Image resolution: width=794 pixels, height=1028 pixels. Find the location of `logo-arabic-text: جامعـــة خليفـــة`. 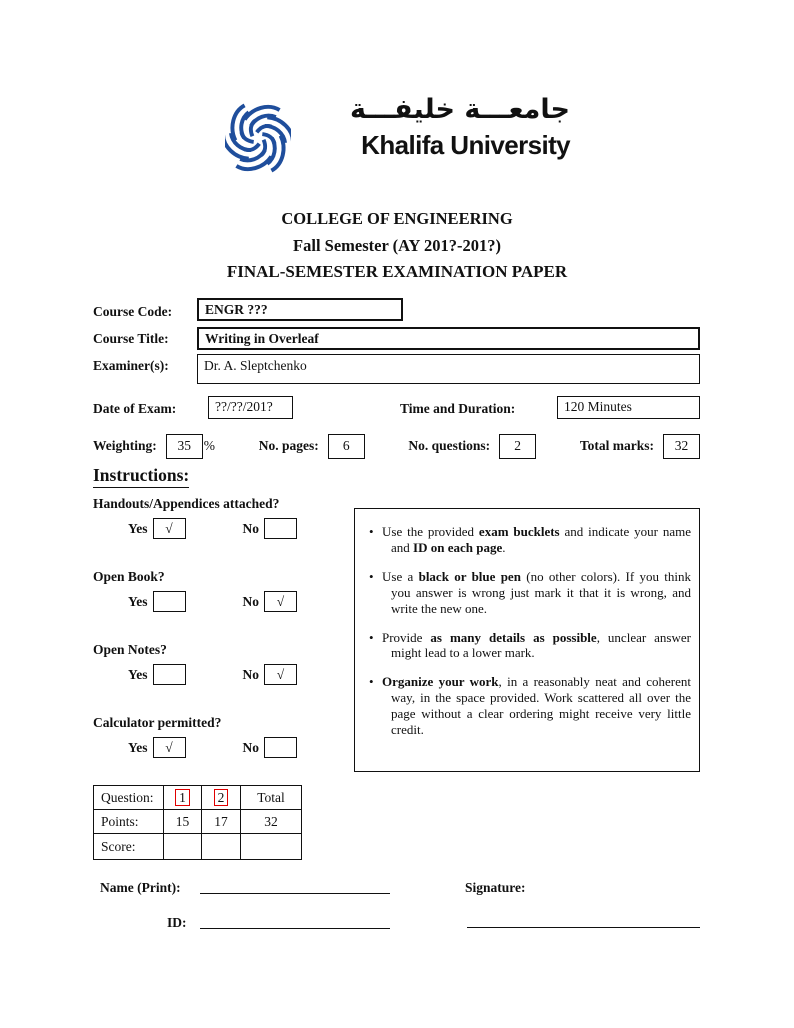

logo-arabic-text: جامعـــة خليفـــة is located at coordinates (459, 109).